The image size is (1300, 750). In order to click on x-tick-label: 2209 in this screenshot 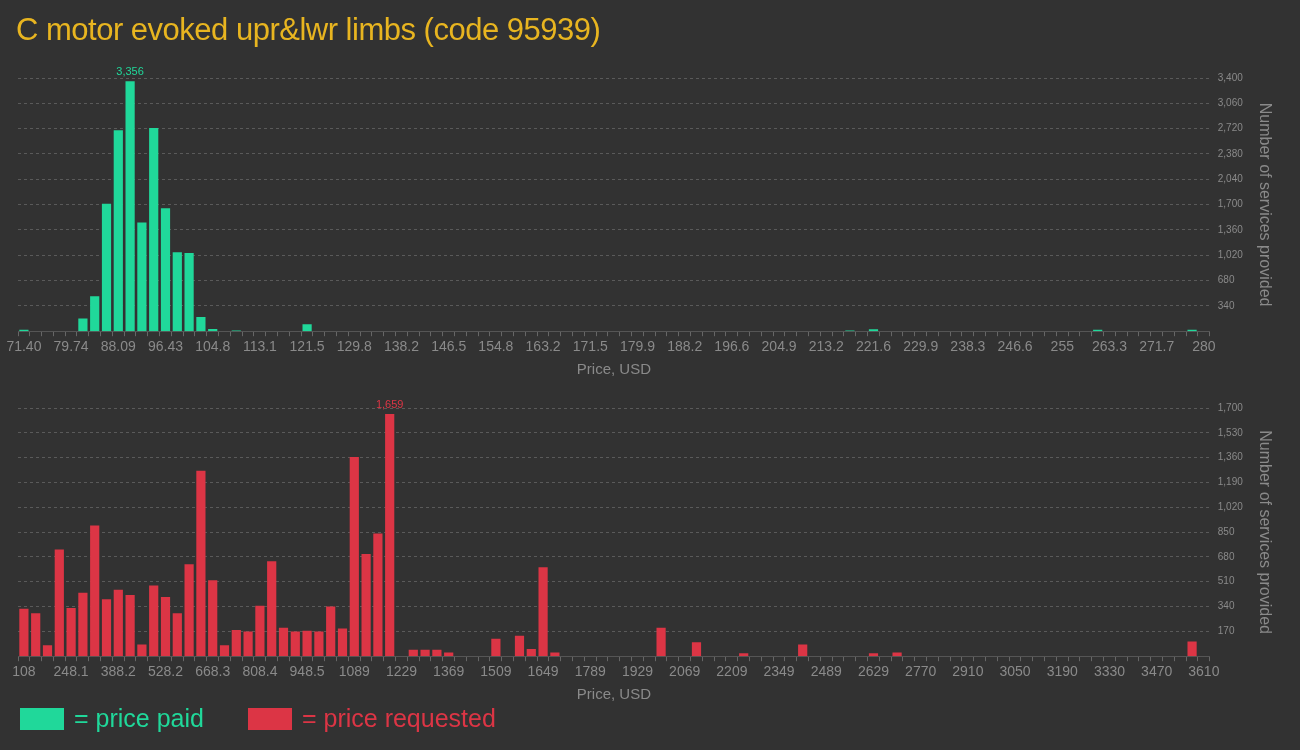, I will do `click(732, 671)`.